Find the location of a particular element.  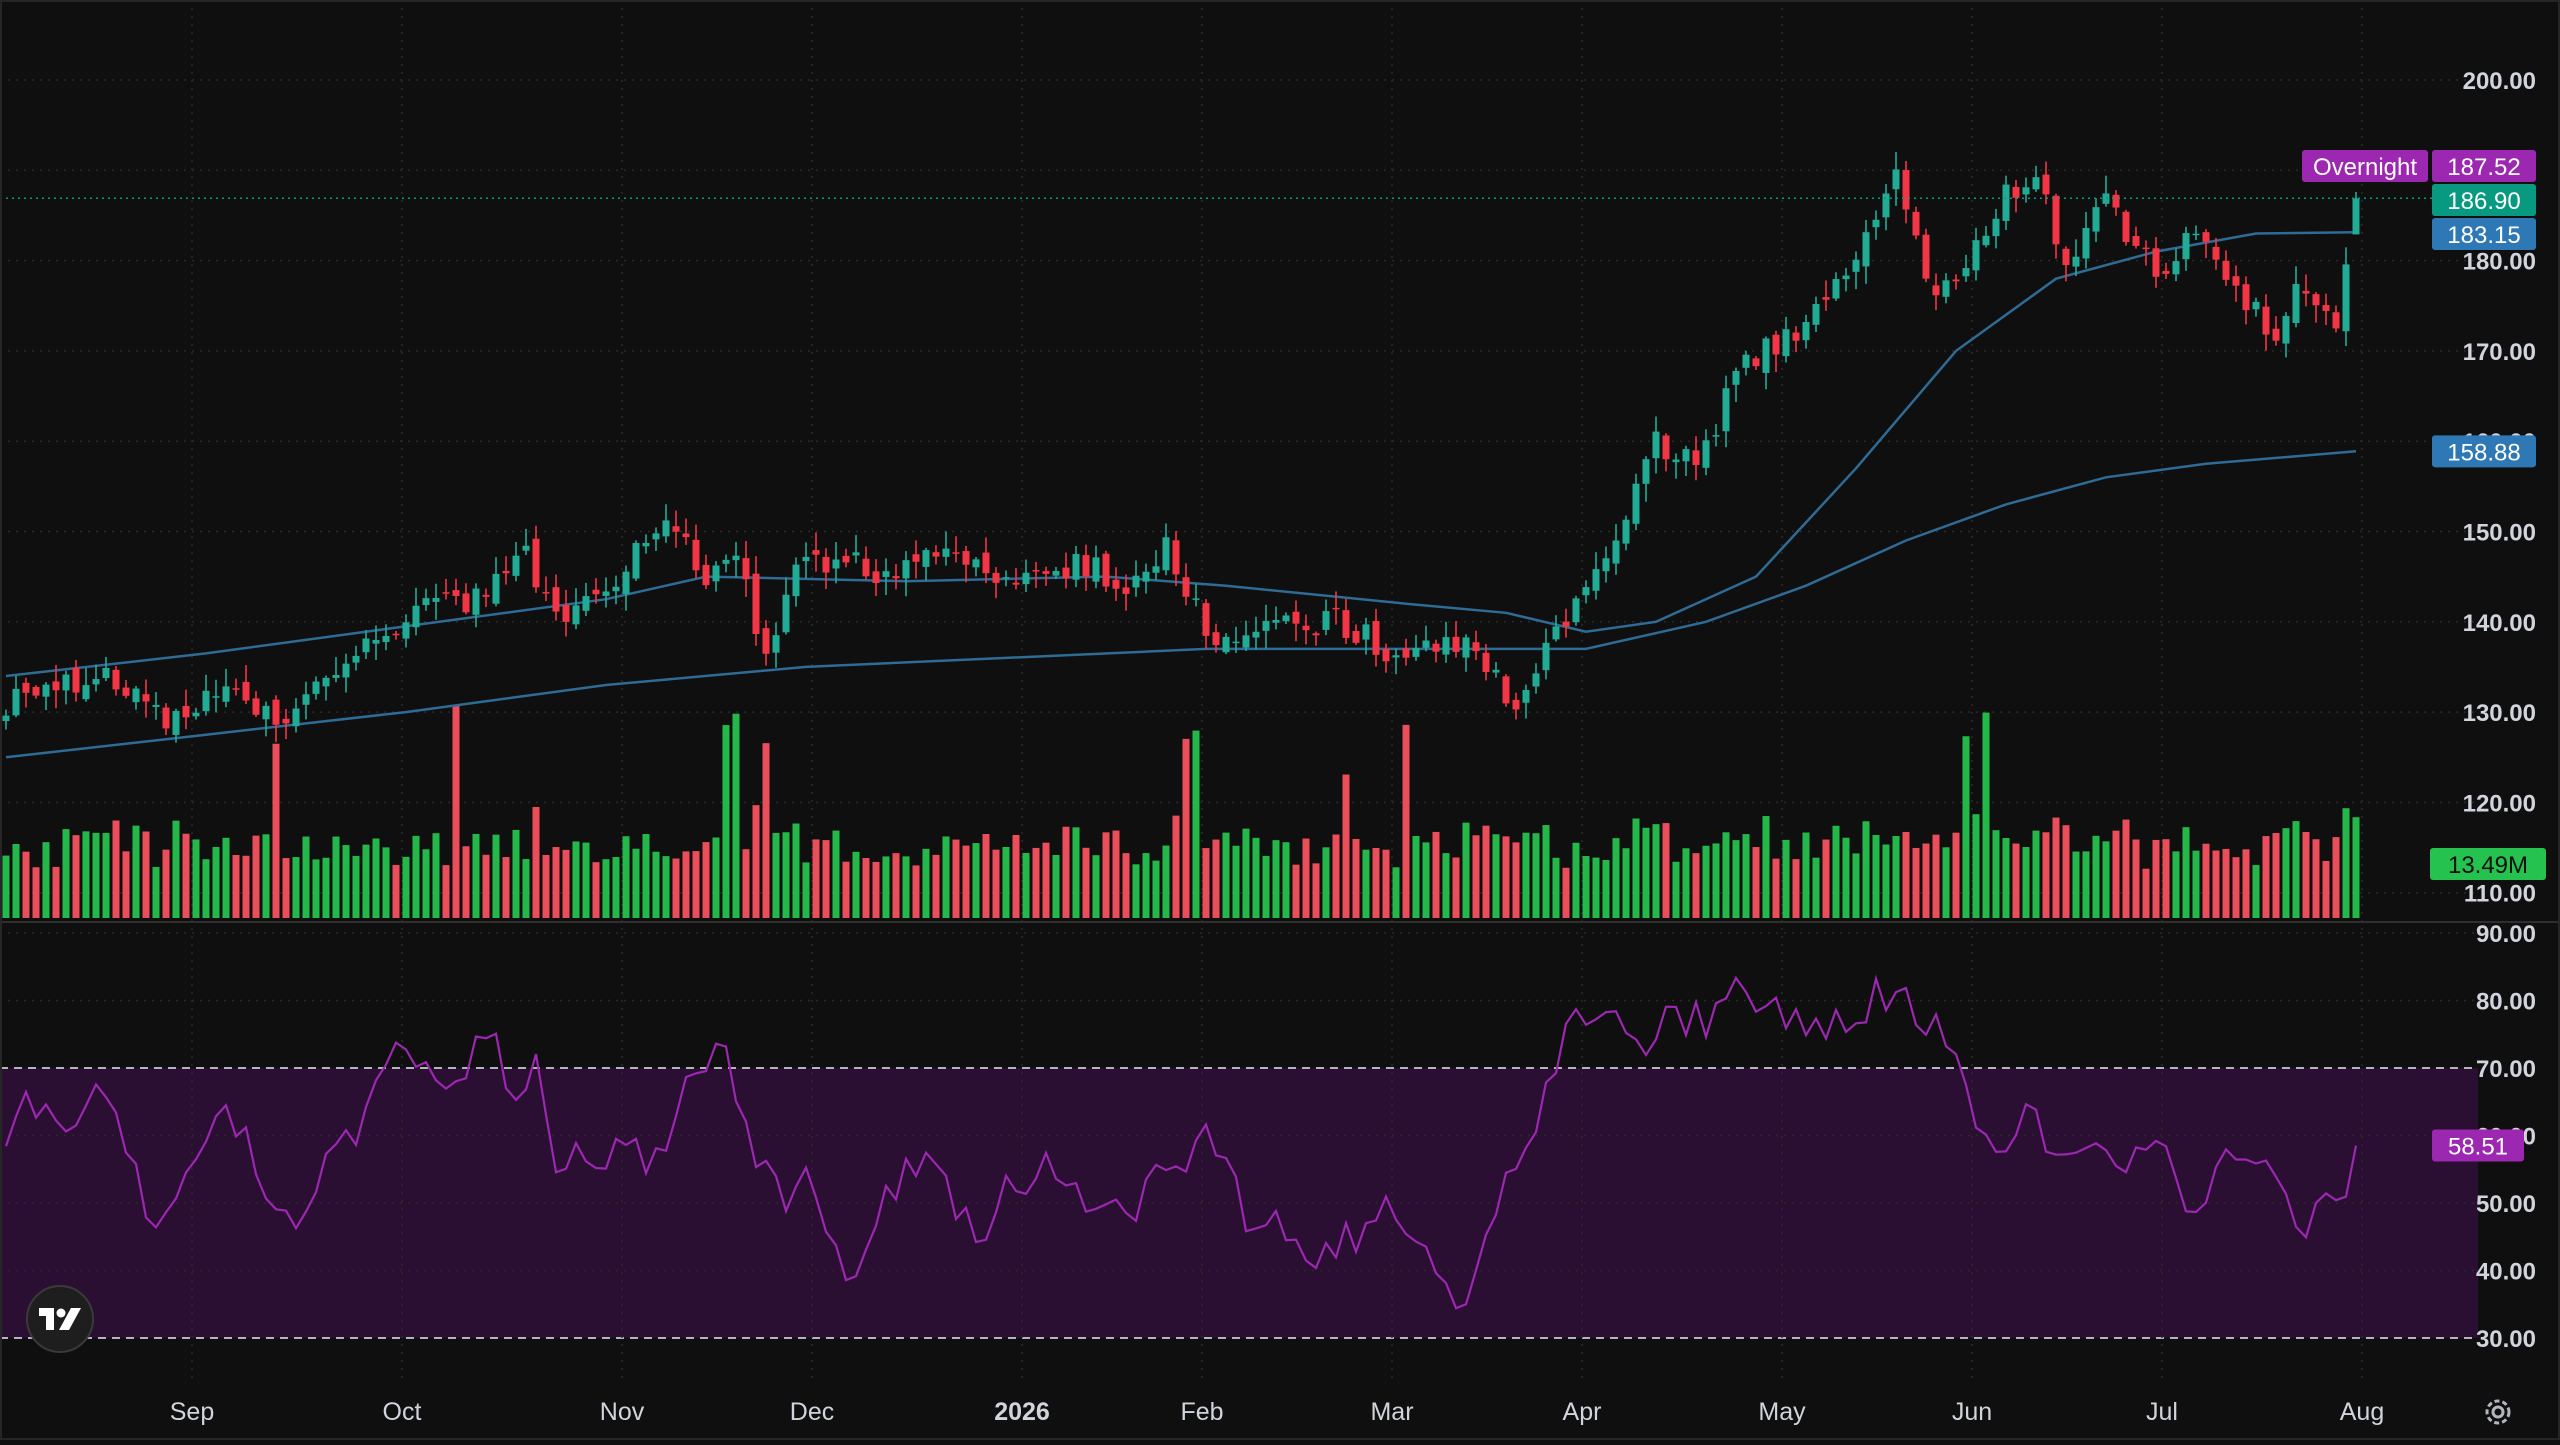

price-axis-tick: 140.00 is located at coordinates (2499, 623).